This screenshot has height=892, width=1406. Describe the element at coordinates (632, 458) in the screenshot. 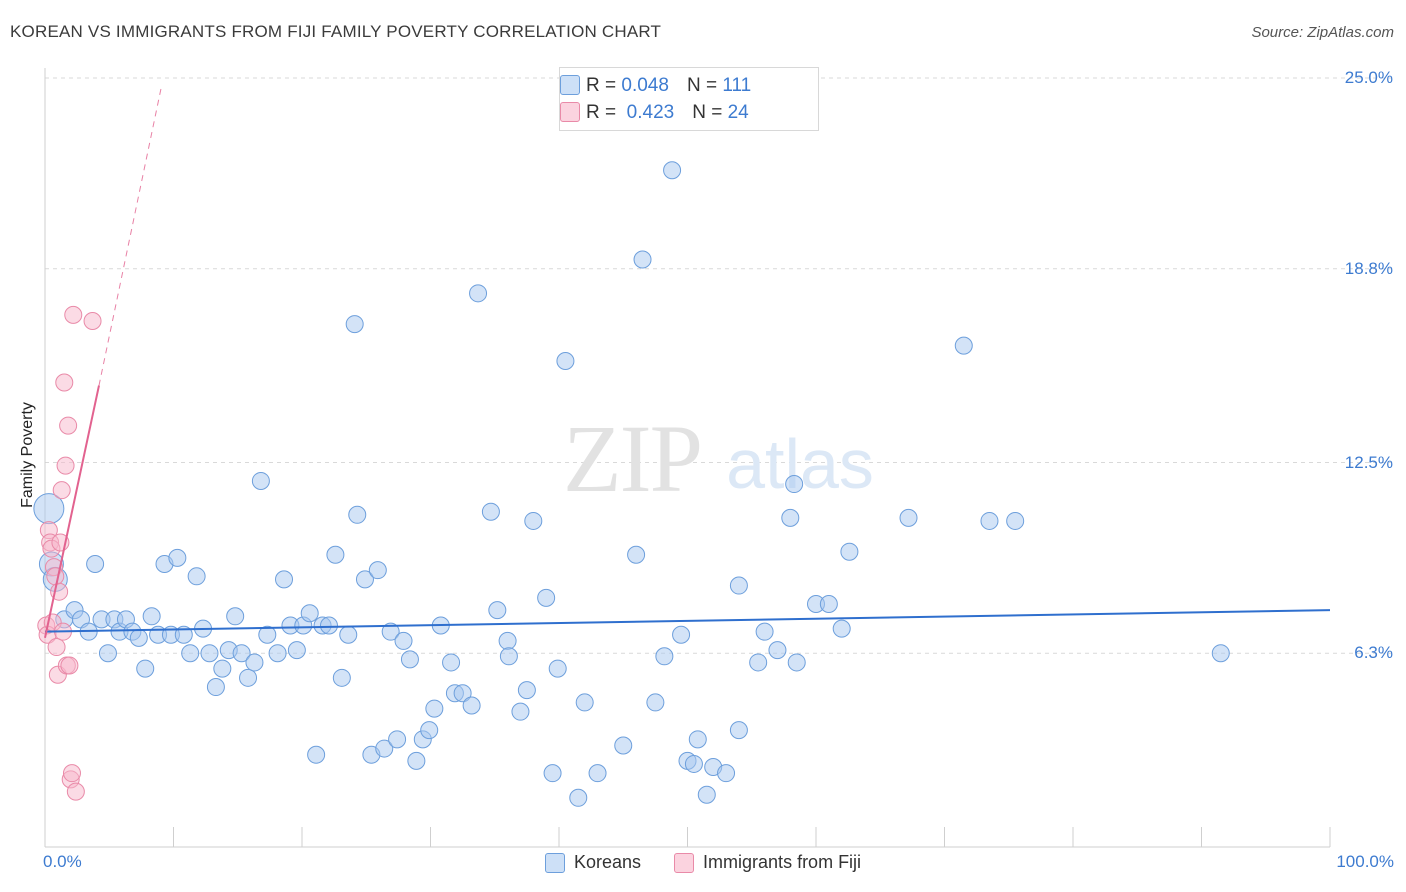

I see `watermark-zip: ZIP` at that location.